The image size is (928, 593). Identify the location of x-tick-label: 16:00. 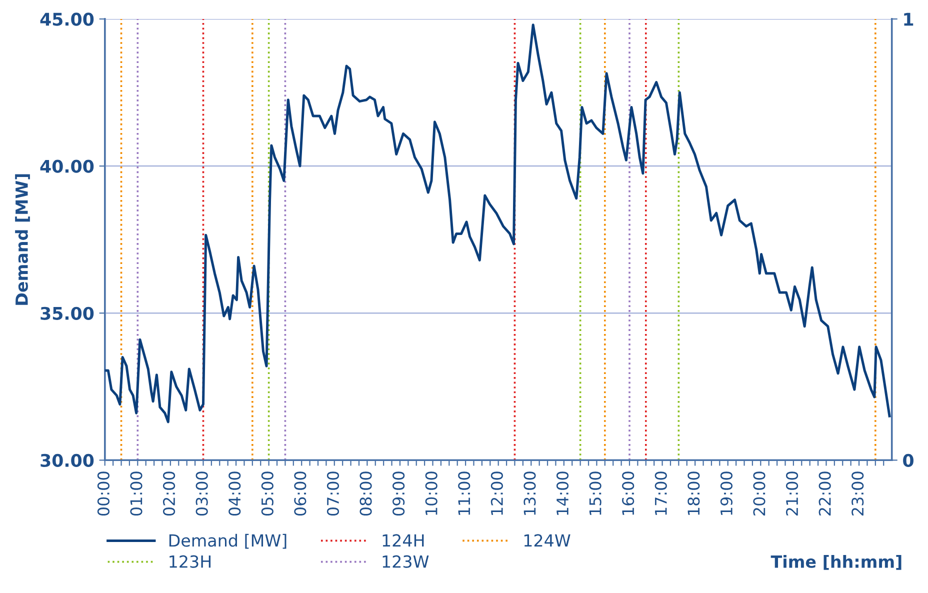
(628, 493).